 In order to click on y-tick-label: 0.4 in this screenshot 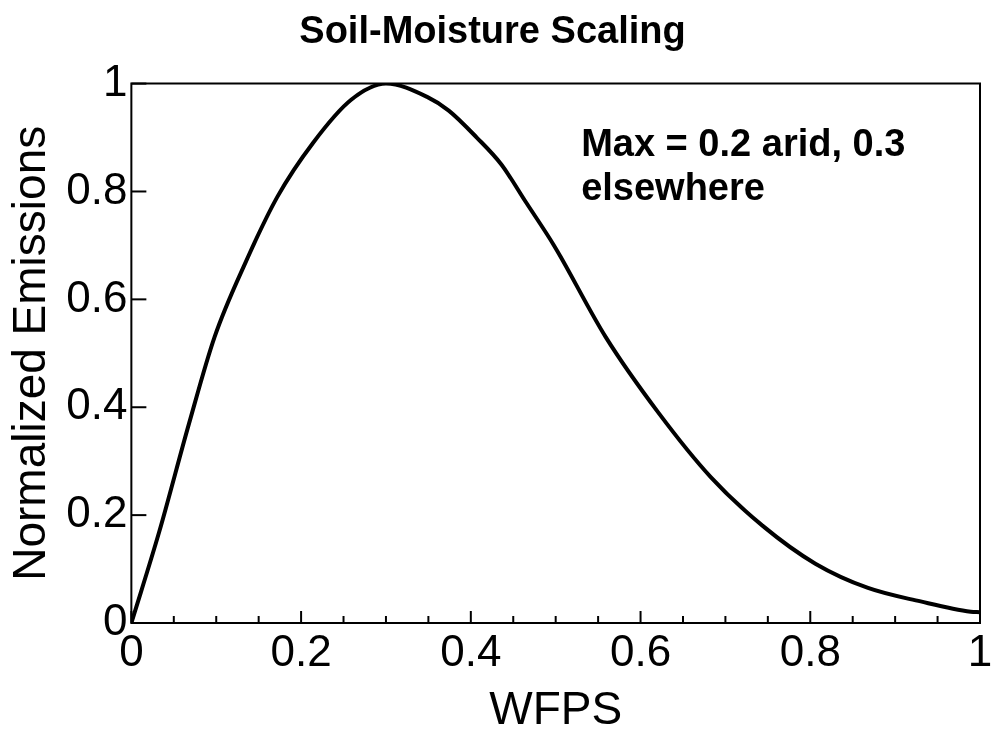, I will do `click(97, 404)`.